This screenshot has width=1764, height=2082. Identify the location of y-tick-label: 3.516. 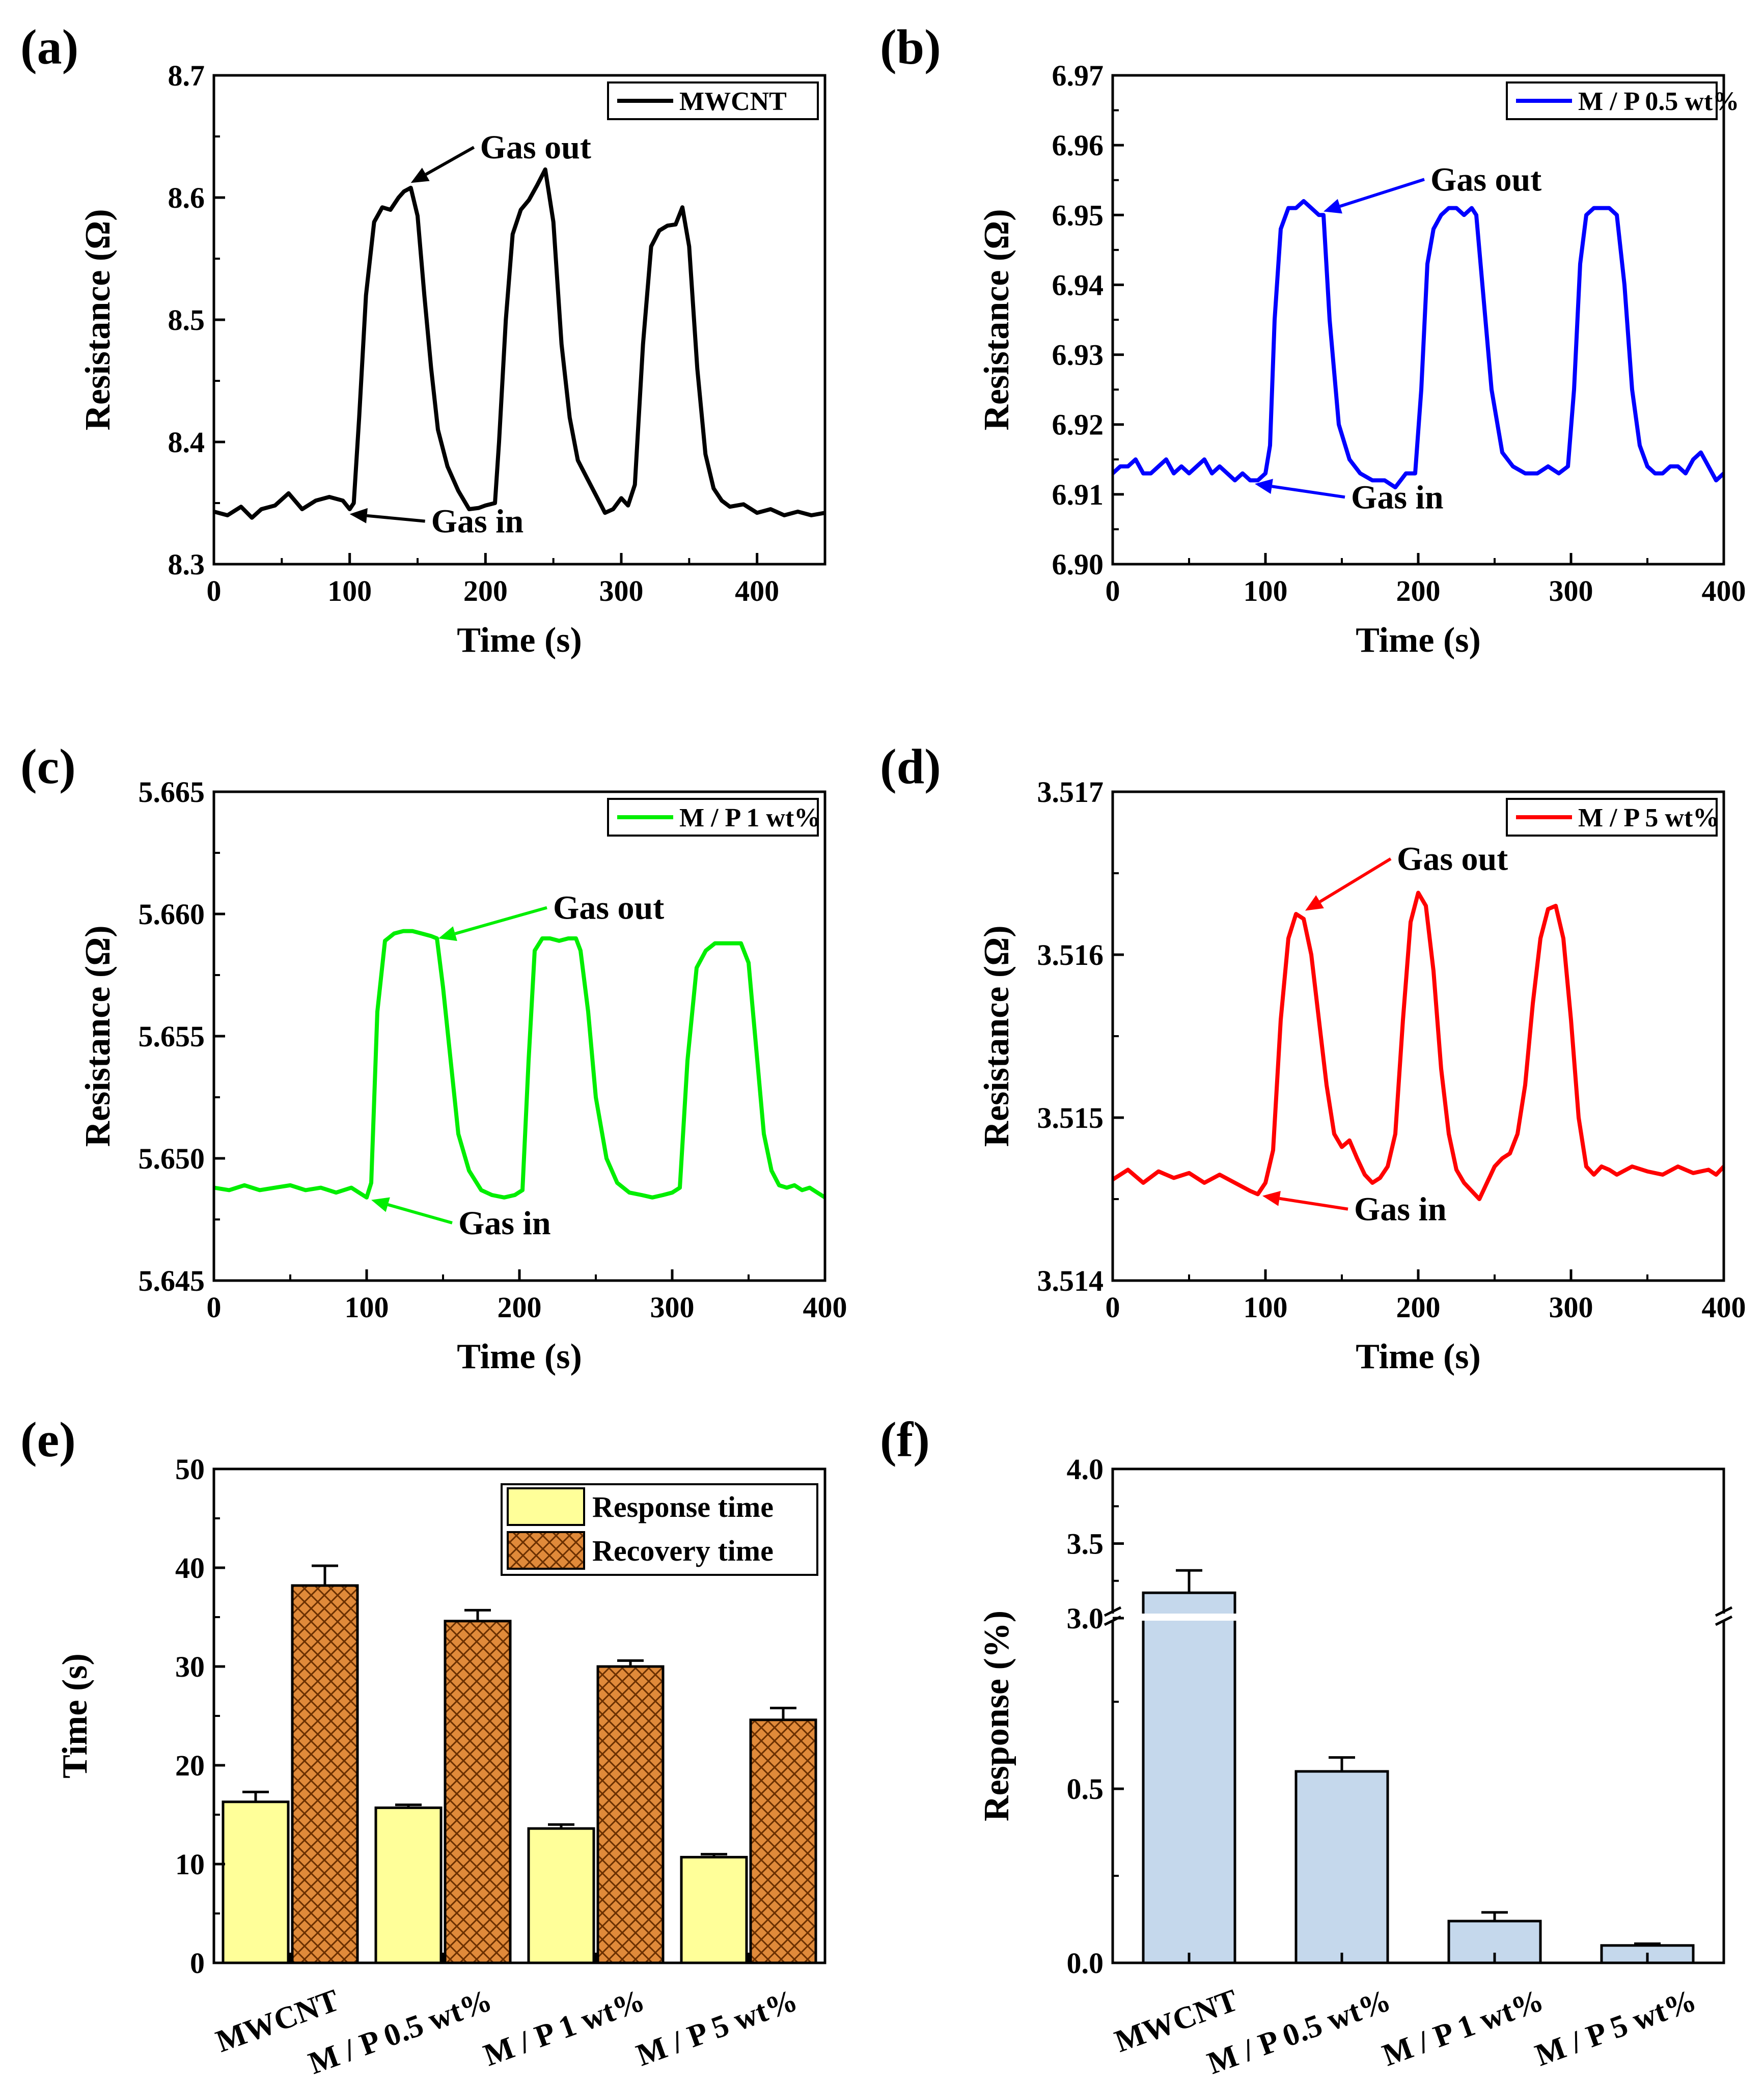
(1070, 954).